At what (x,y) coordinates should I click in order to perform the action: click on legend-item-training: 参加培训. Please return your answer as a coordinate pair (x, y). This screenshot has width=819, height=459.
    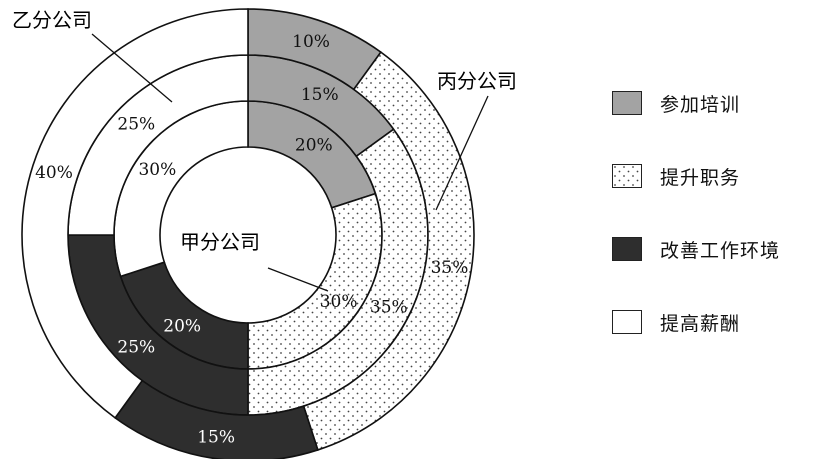
    Looking at the image, I should click on (712, 103).